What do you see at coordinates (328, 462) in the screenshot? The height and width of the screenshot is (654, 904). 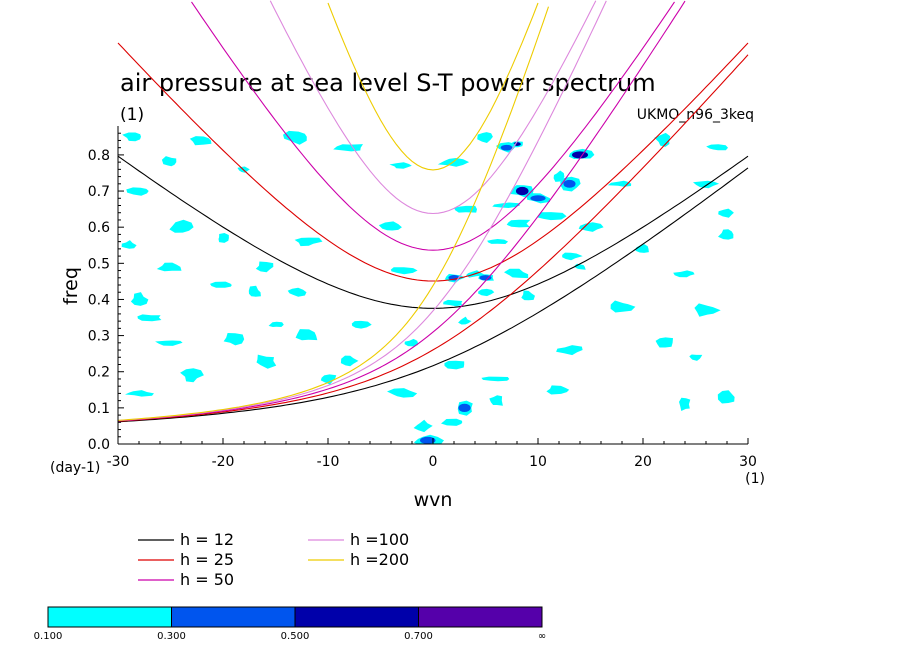 I see `x-tick-label: -10` at bounding box center [328, 462].